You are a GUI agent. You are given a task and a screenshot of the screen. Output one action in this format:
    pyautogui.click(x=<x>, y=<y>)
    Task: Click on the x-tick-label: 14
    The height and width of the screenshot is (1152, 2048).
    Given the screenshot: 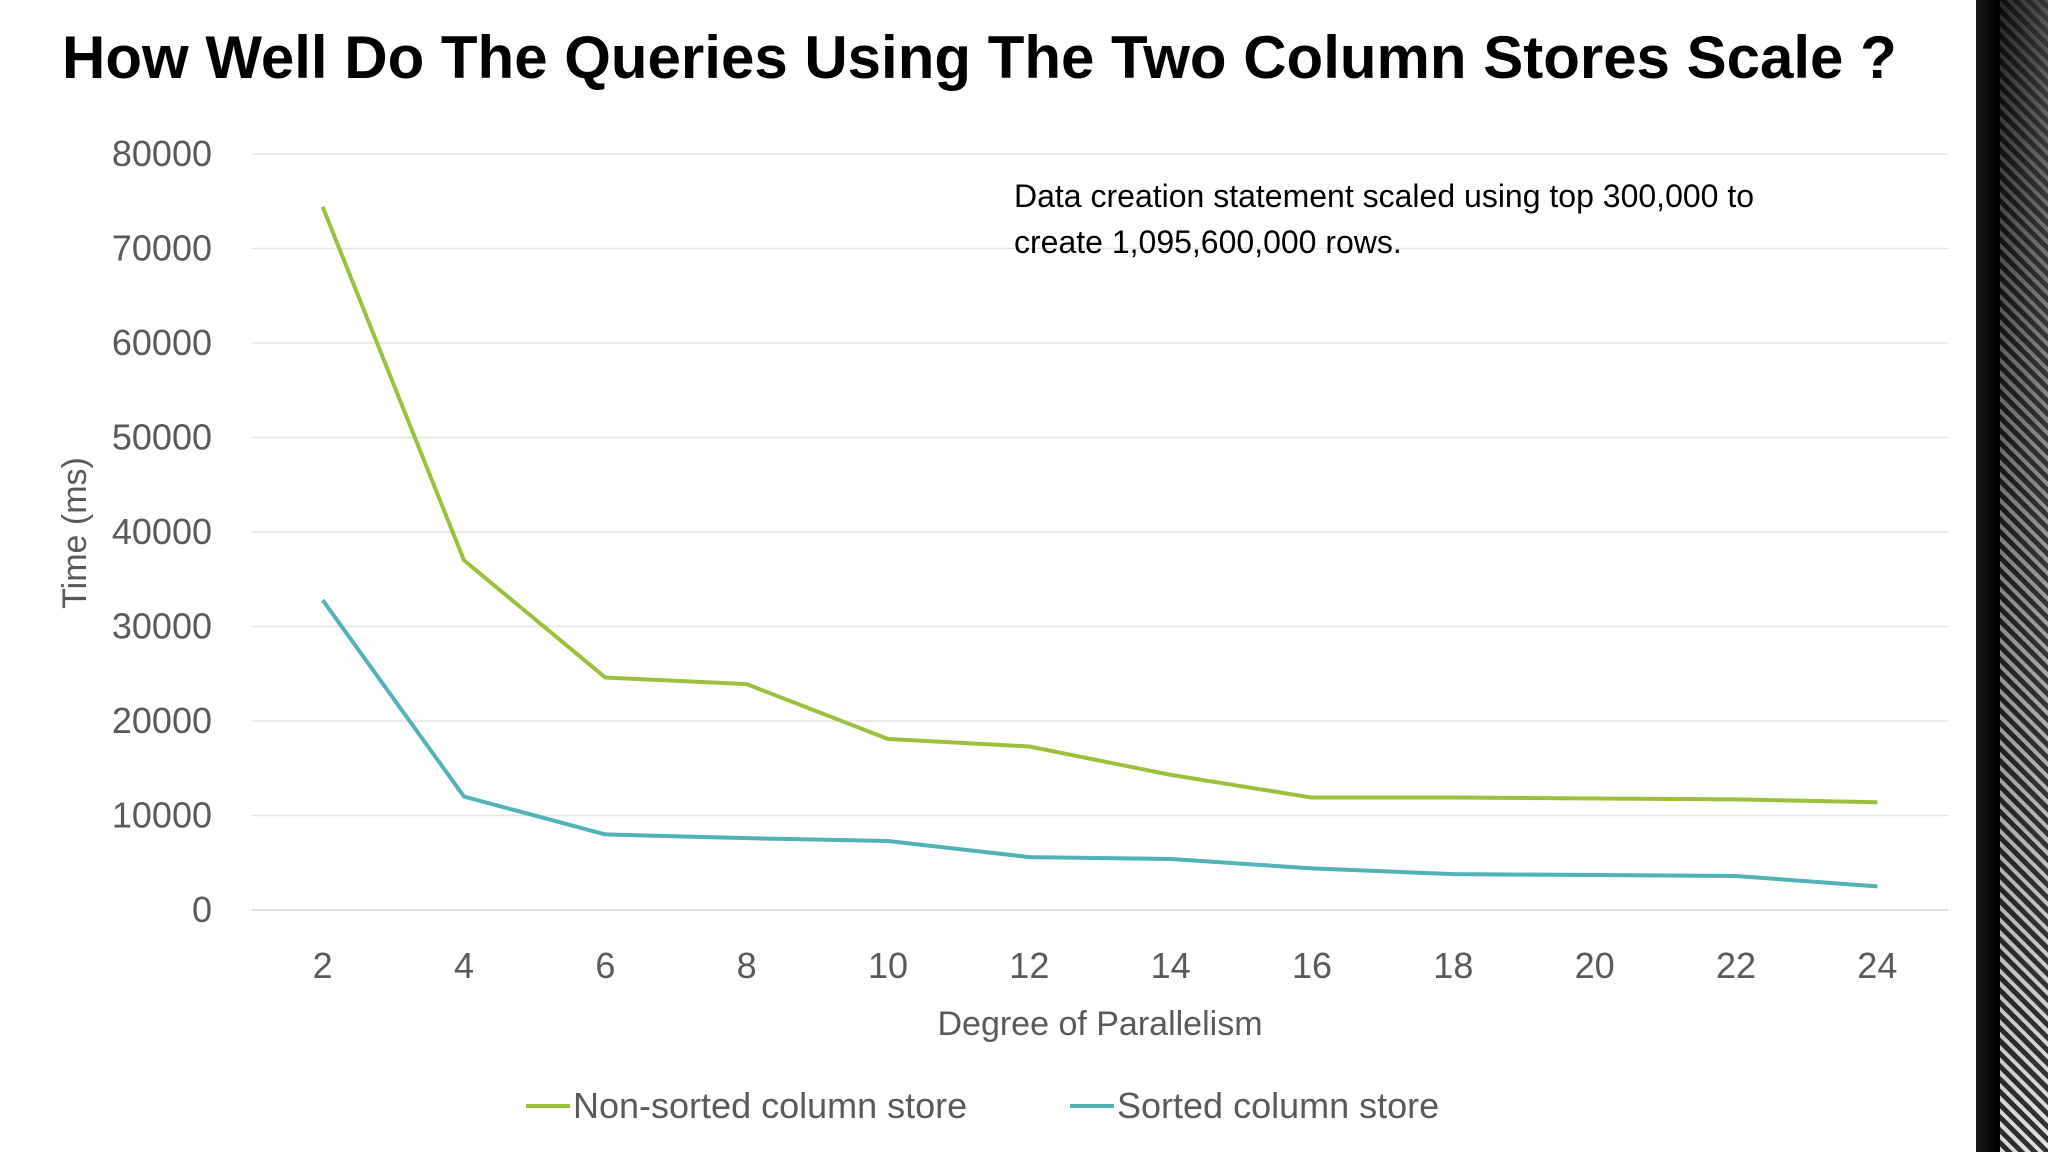 What is the action you would take?
    pyautogui.click(x=1171, y=965)
    